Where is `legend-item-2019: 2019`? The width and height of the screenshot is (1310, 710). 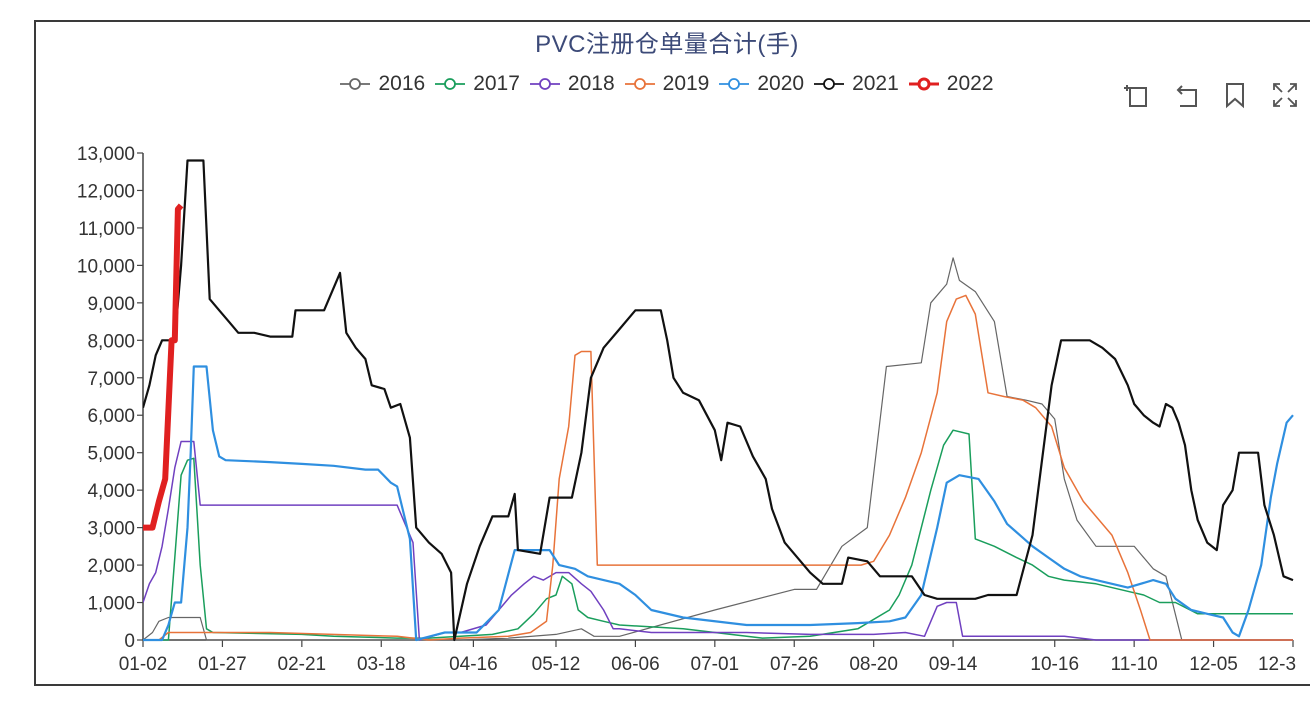 legend-item-2019: 2019 is located at coordinates (666, 84).